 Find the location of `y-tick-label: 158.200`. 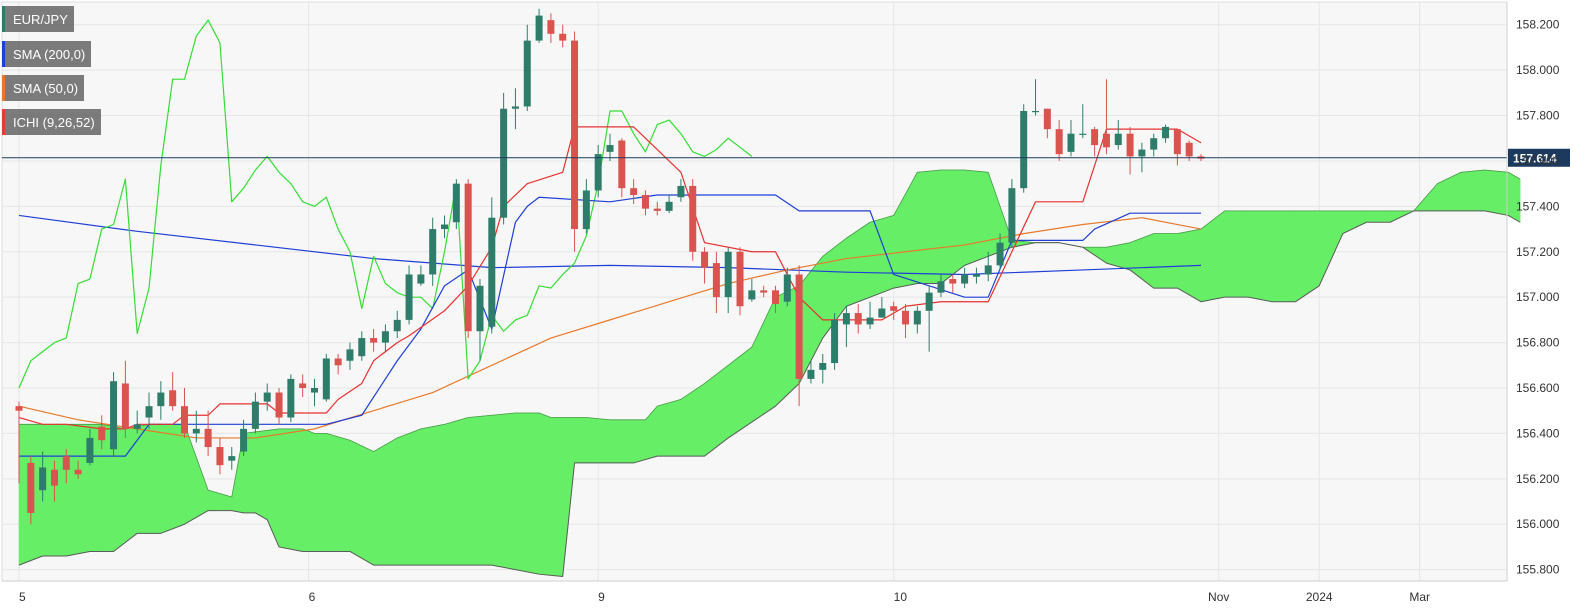

y-tick-label: 158.200 is located at coordinates (1538, 25).